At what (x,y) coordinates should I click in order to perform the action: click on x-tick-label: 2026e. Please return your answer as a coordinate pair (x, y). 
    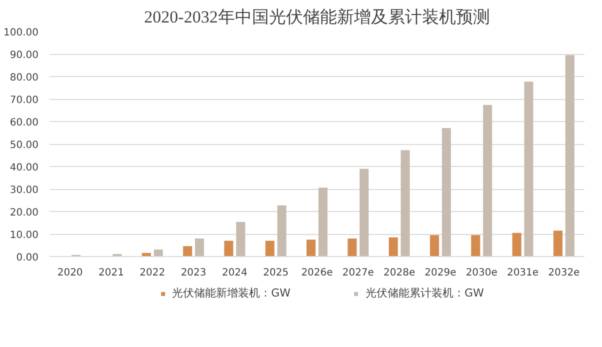
    Looking at the image, I should click on (317, 273).